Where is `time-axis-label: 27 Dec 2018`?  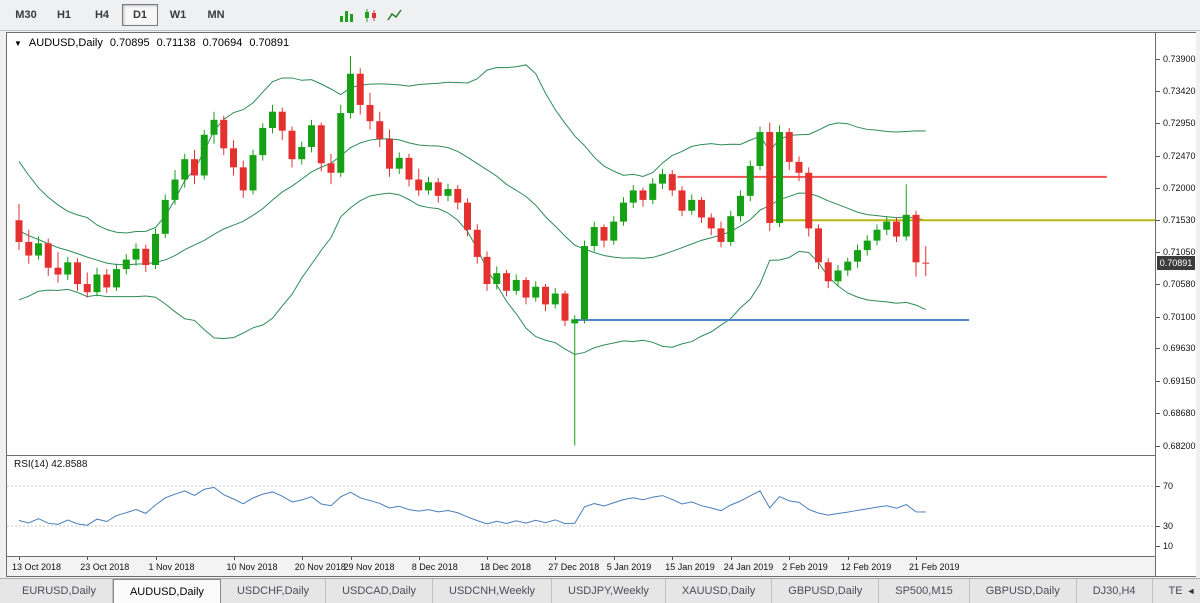 time-axis-label: 27 Dec 2018 is located at coordinates (574, 567).